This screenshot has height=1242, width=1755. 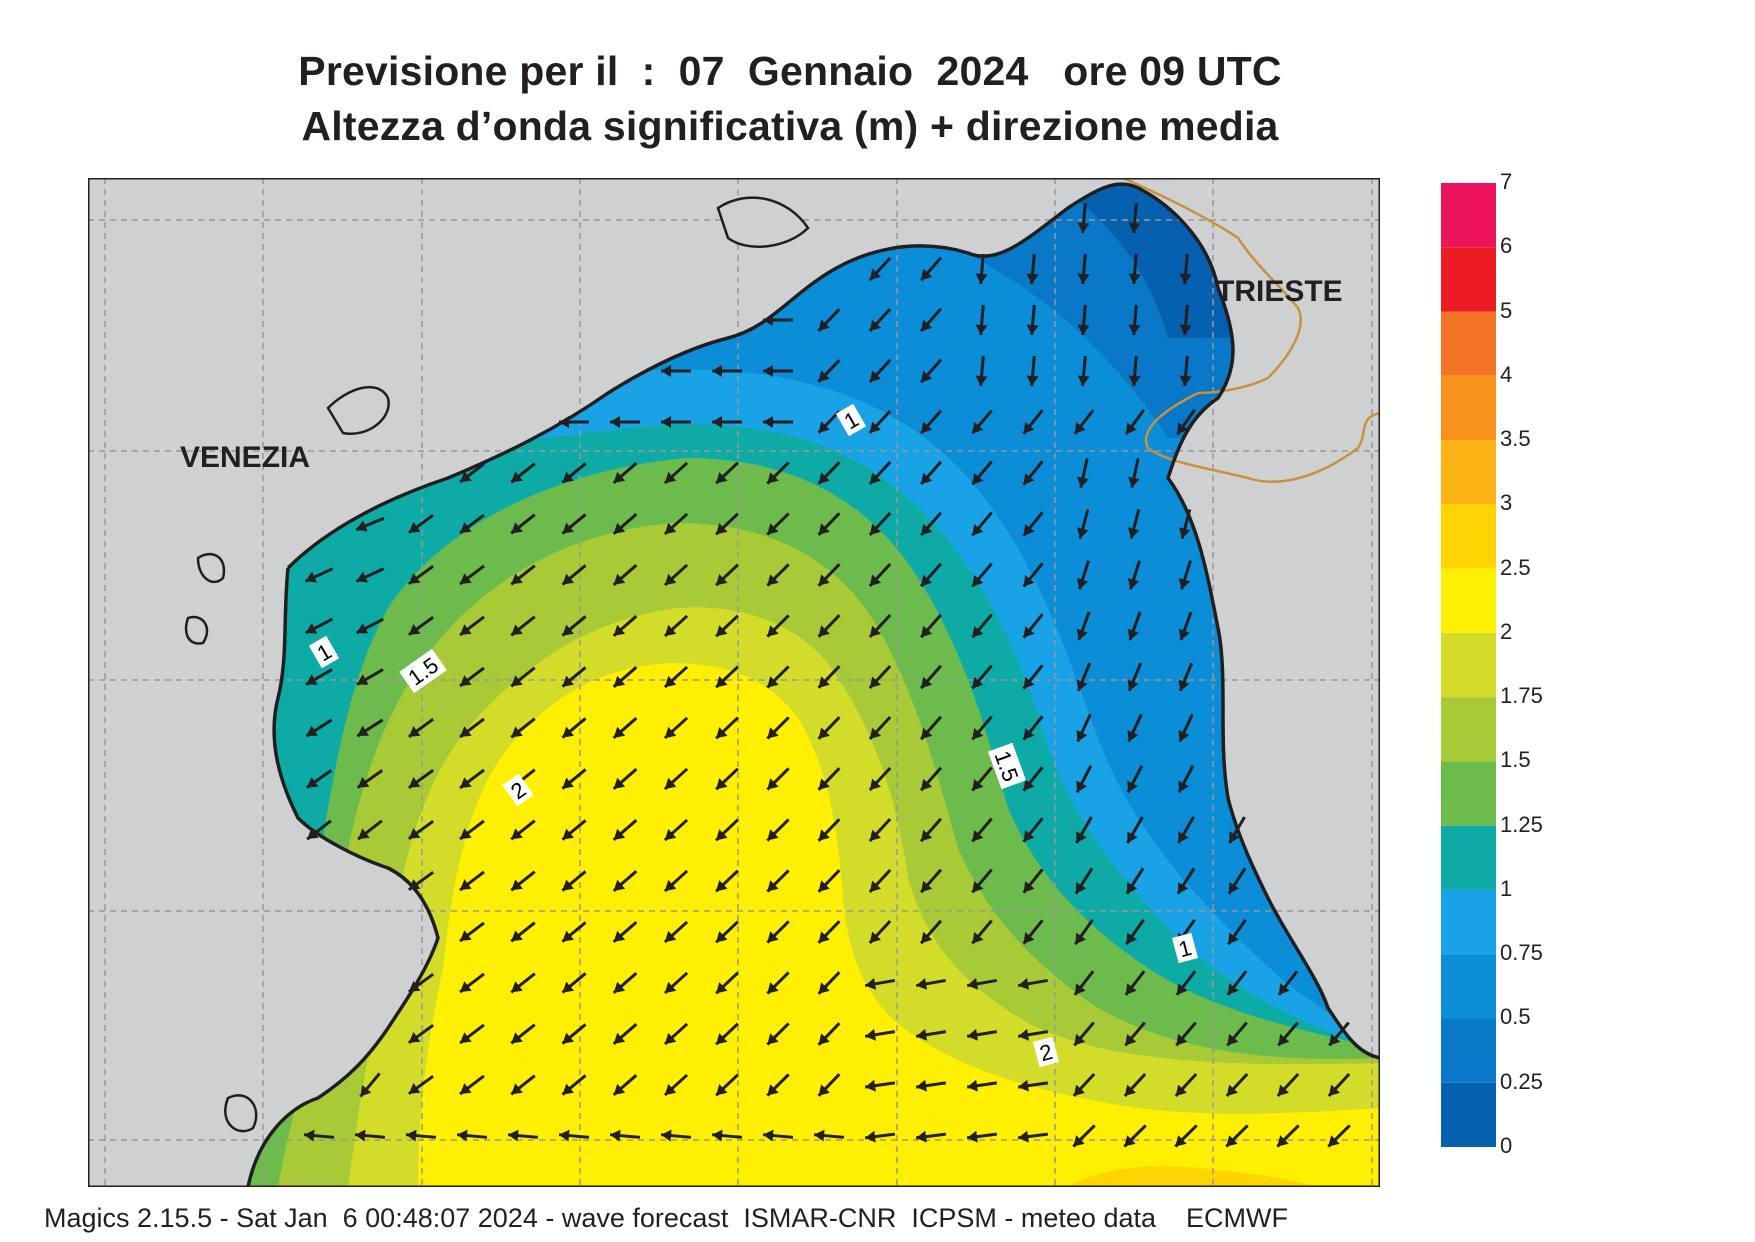 I want to click on legend-level-label: 2.5, so click(x=1515, y=567).